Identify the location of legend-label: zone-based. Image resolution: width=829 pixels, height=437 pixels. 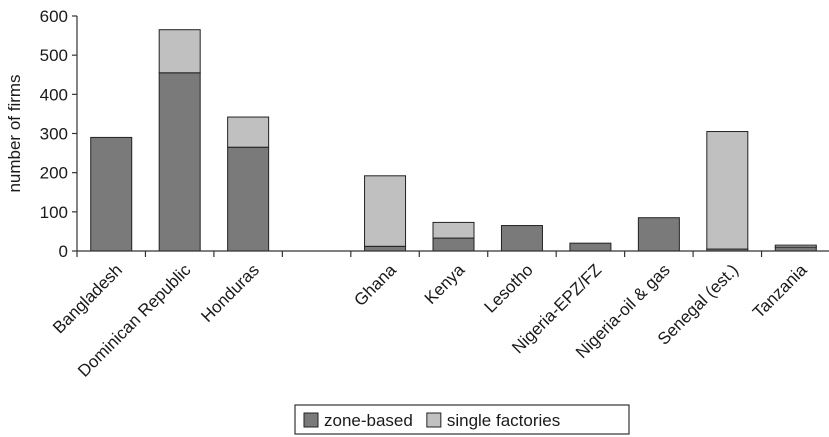
(368, 420).